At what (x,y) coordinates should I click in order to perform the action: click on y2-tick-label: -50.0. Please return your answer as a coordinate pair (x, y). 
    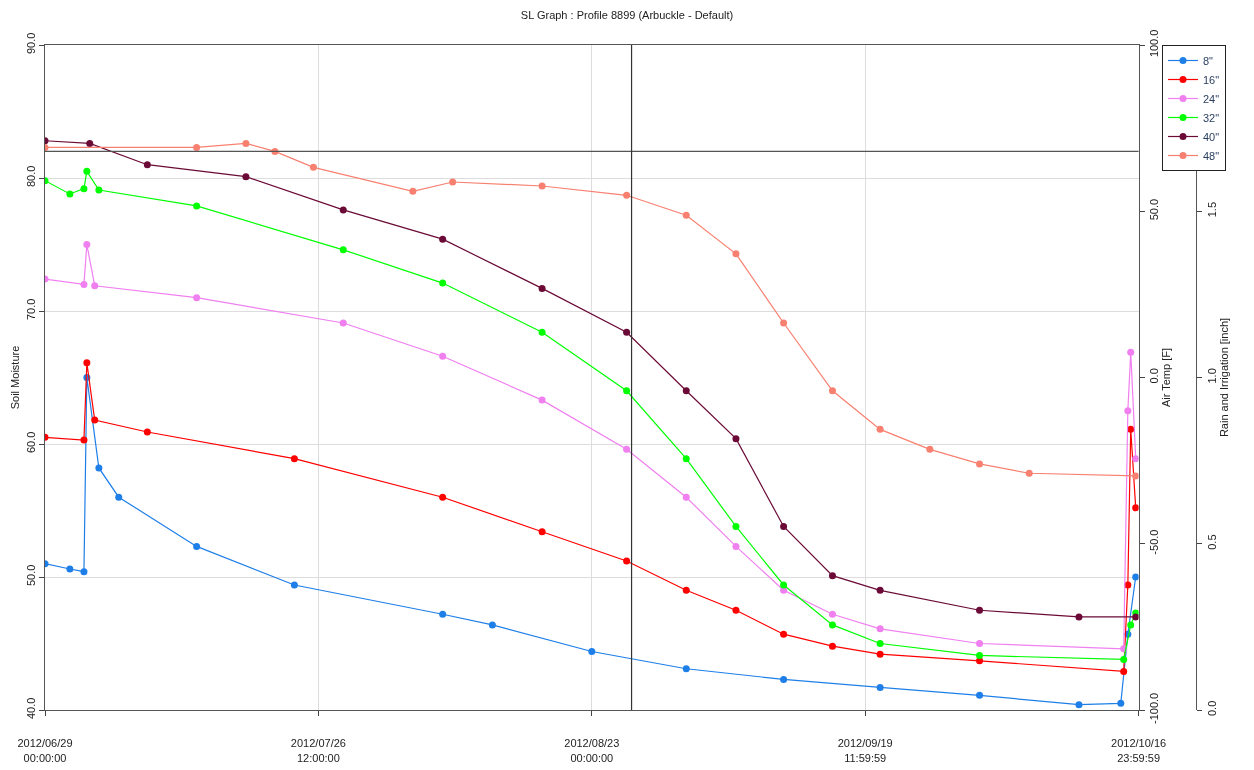
    Looking at the image, I should click on (1153, 542).